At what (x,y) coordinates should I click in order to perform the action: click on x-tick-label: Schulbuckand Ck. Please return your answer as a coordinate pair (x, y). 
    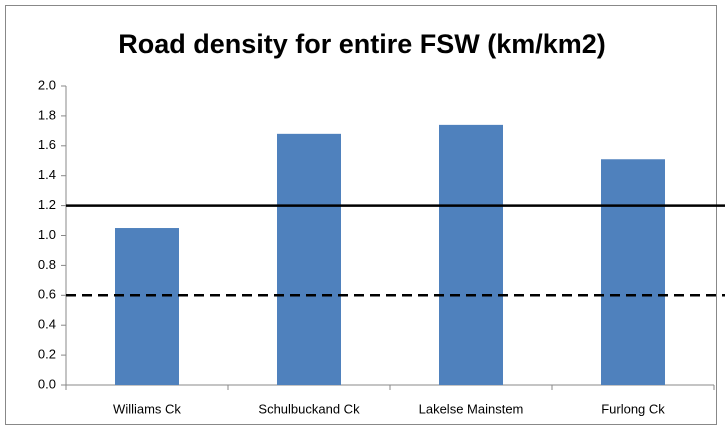
    Looking at the image, I should click on (309, 408).